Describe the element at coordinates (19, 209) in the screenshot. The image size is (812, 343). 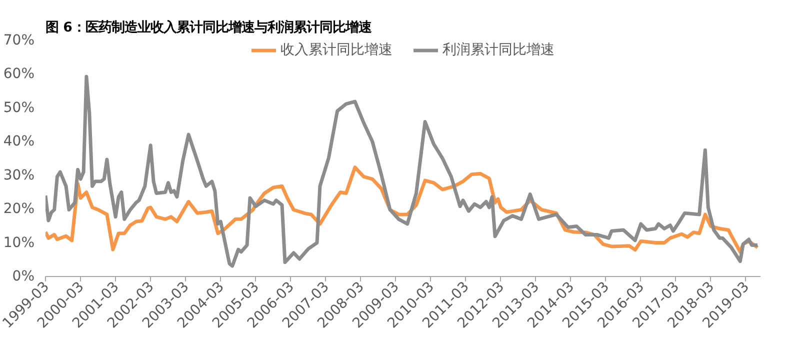
I see `y-tick-label: 20%` at that location.